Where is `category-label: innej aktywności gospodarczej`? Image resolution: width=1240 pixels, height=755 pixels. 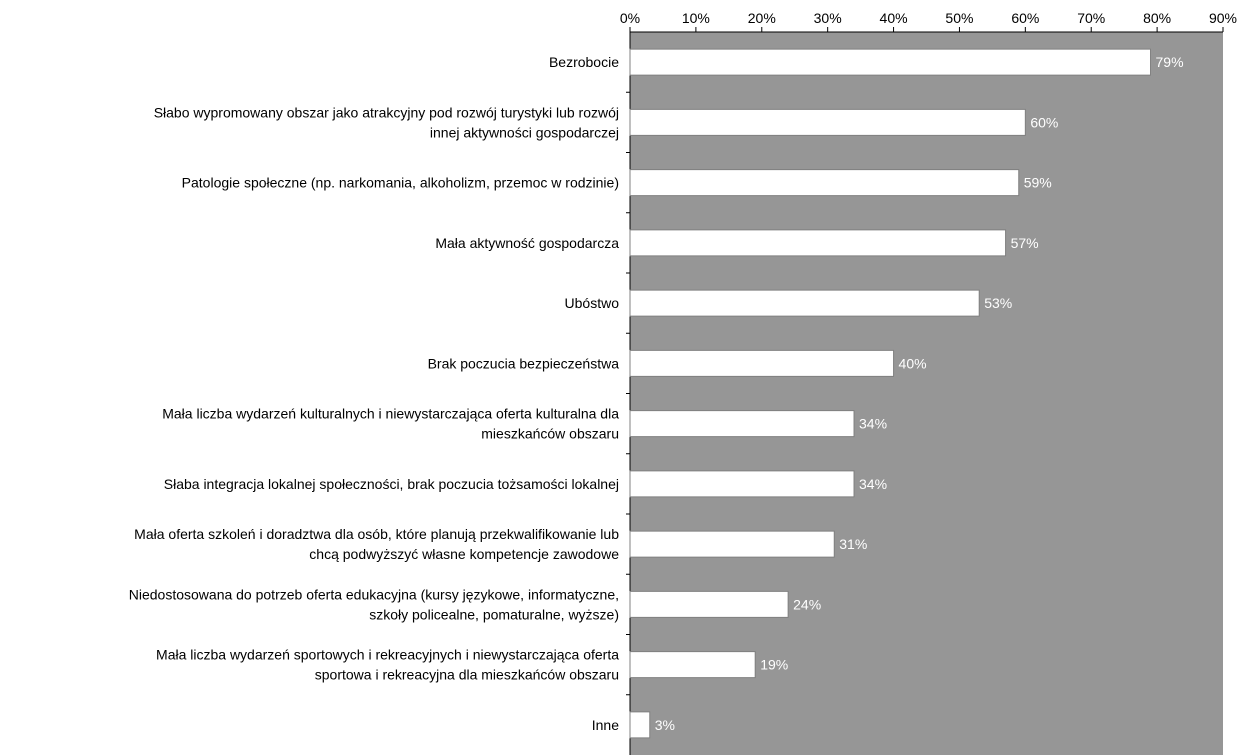
category-label: innej aktywności gospodarczej is located at coordinates (524, 132).